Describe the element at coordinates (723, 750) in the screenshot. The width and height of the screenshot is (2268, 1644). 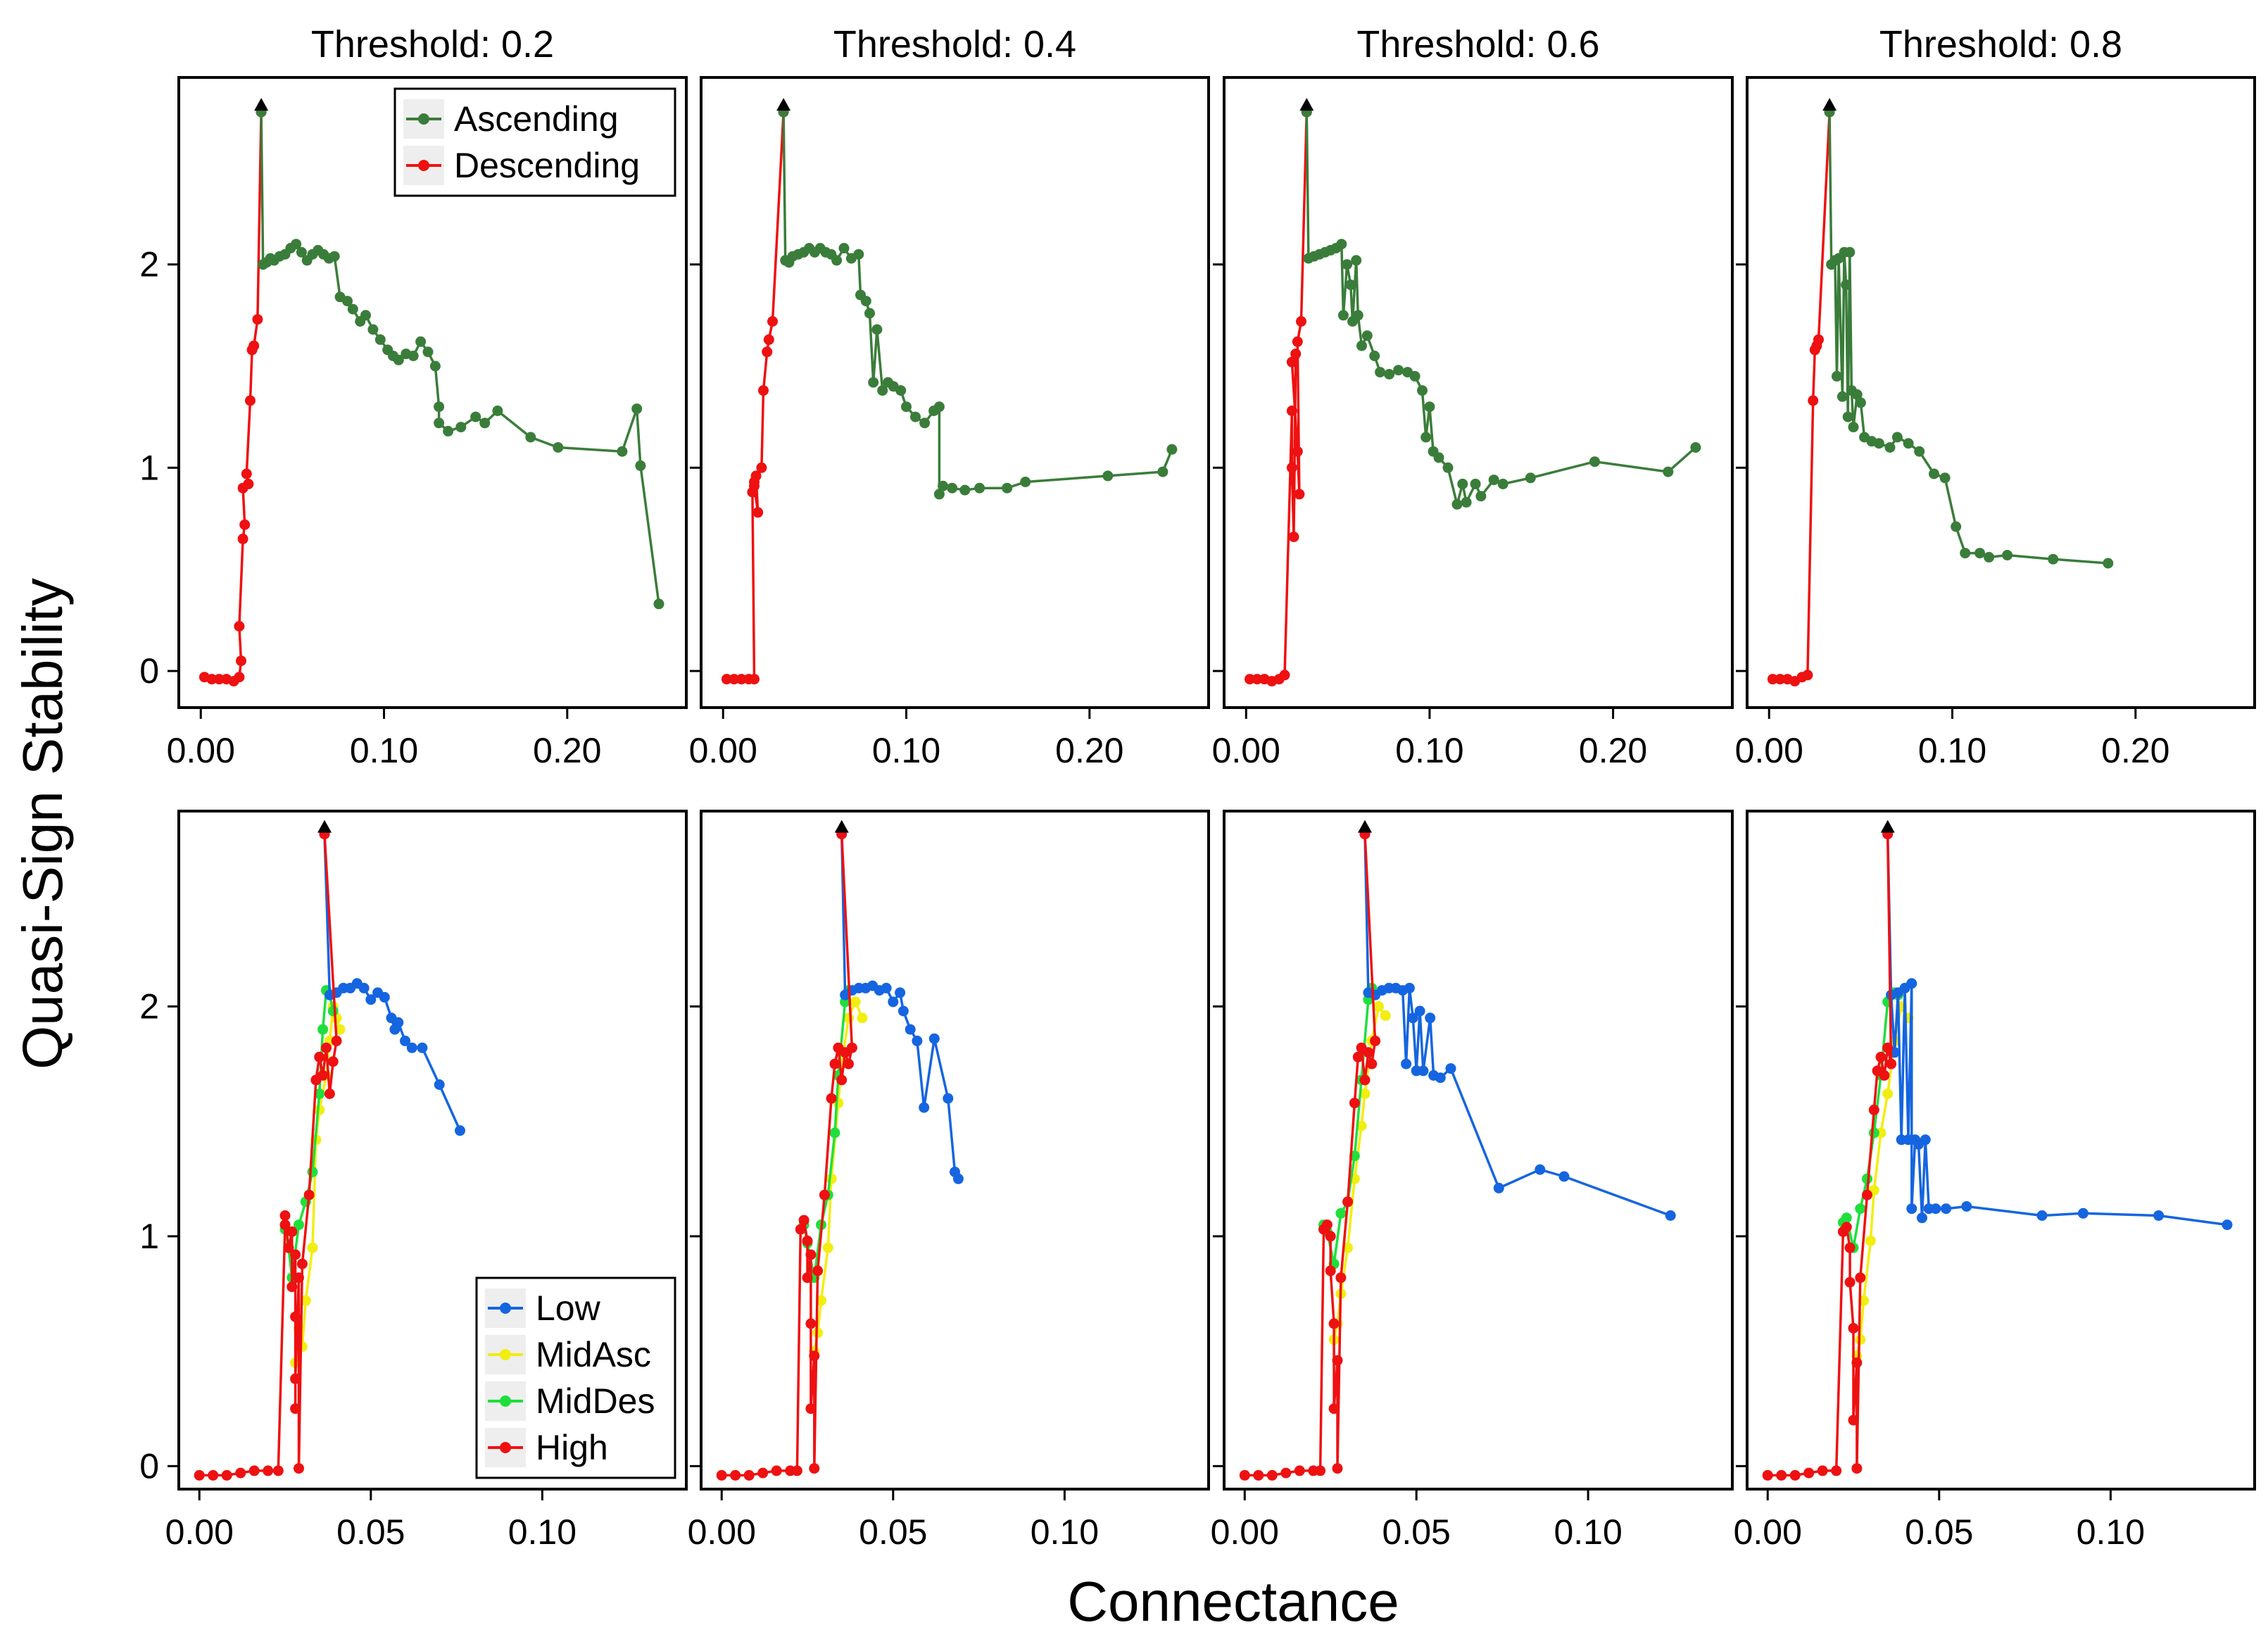
I see `x-tick-label: 0.00` at that location.